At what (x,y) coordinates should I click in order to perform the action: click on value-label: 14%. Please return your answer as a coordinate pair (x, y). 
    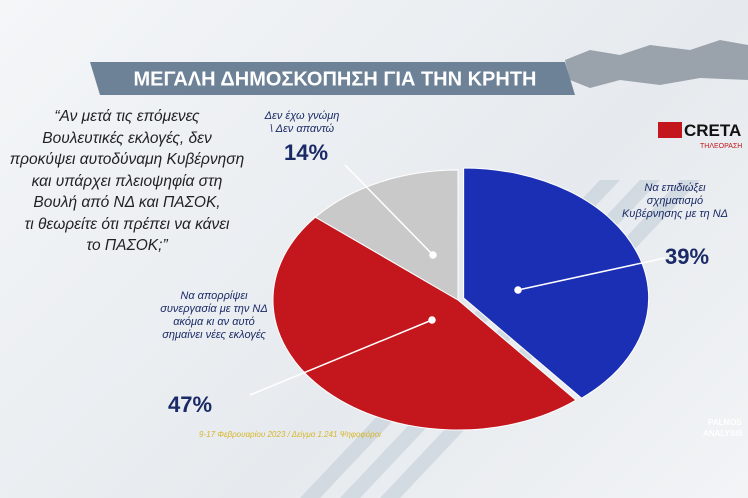
    Looking at the image, I should click on (306, 152).